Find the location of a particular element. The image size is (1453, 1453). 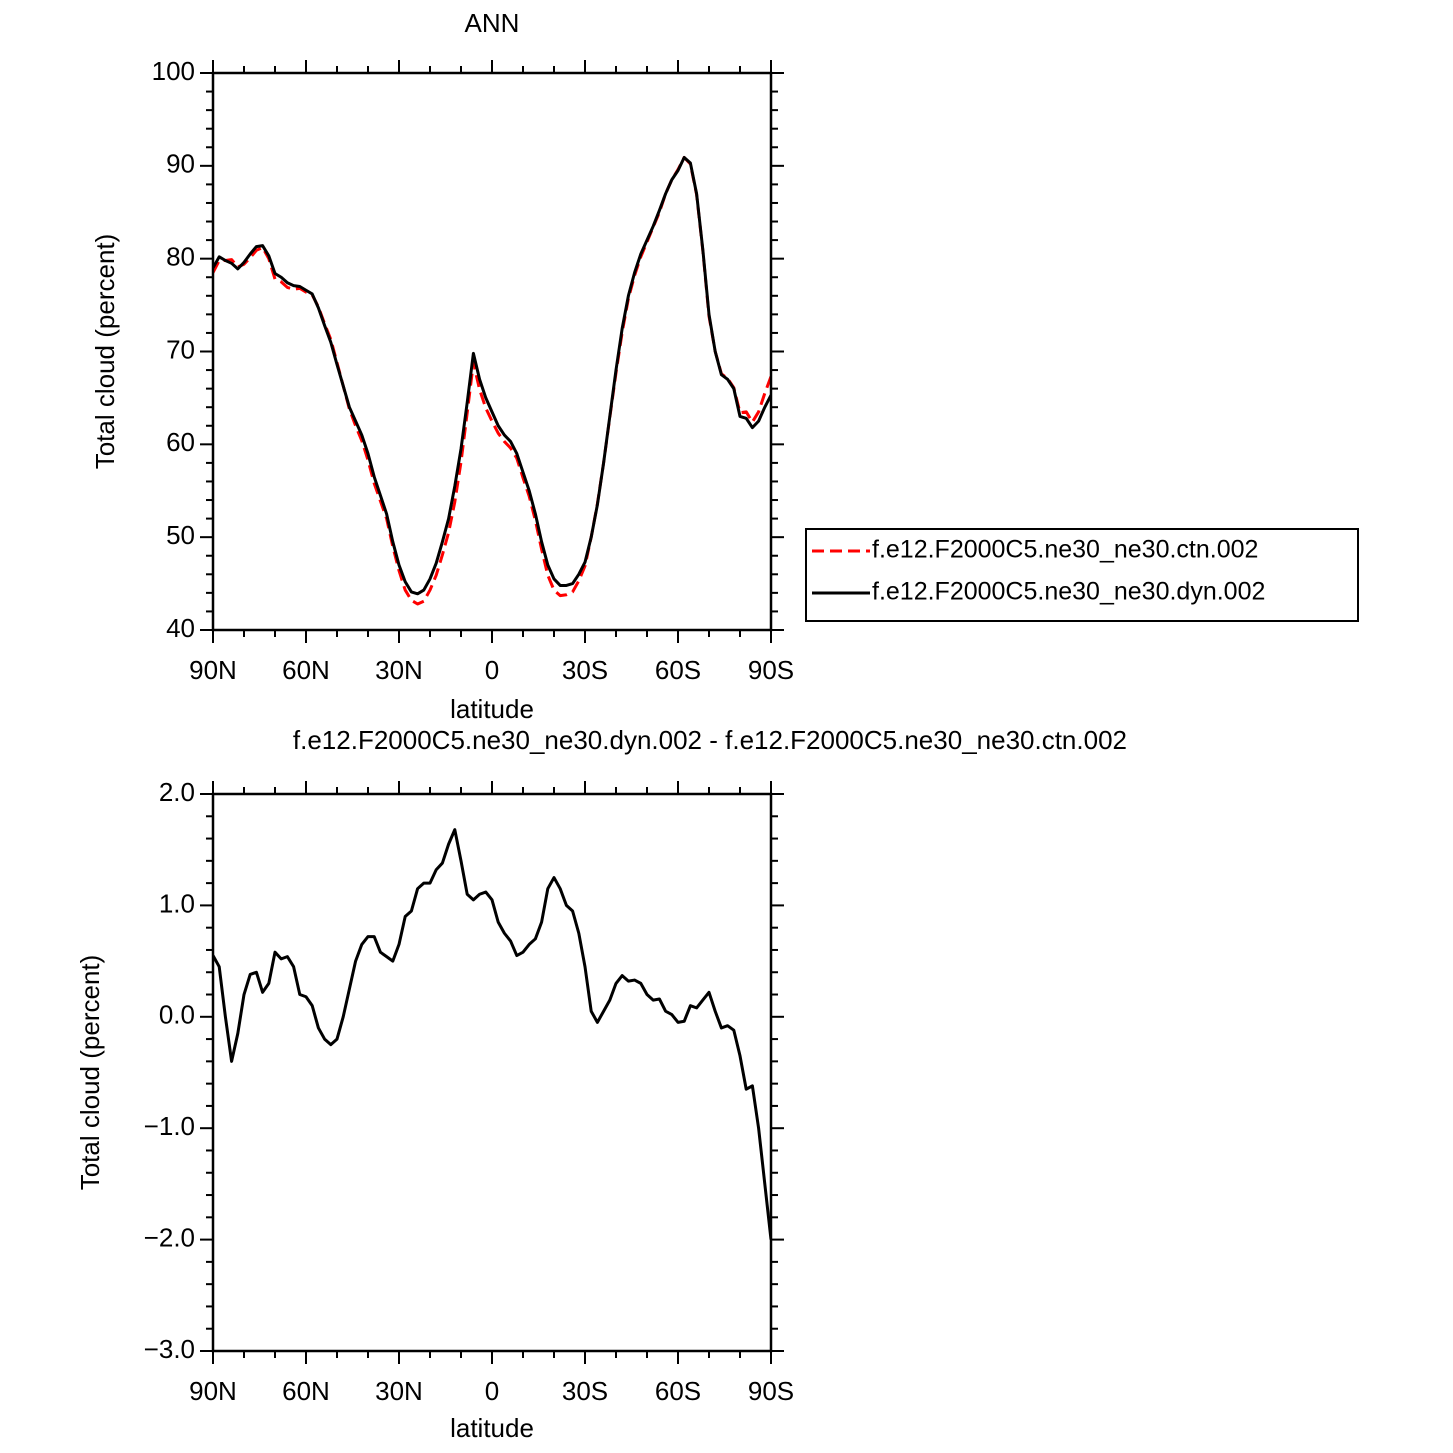

chart-title: ANN is located at coordinates (492, 23).